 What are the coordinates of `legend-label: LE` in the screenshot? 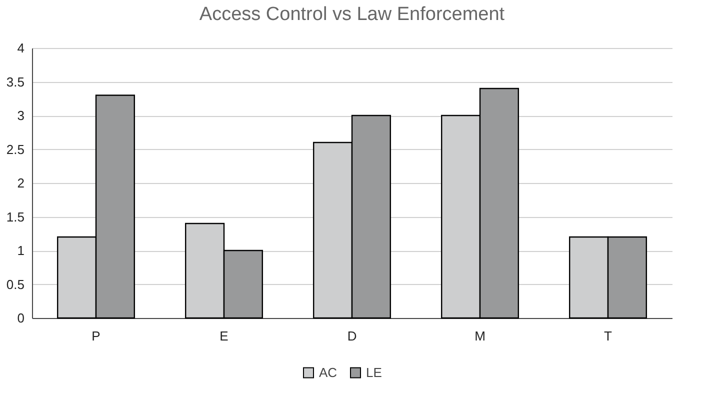 It's located at (374, 372).